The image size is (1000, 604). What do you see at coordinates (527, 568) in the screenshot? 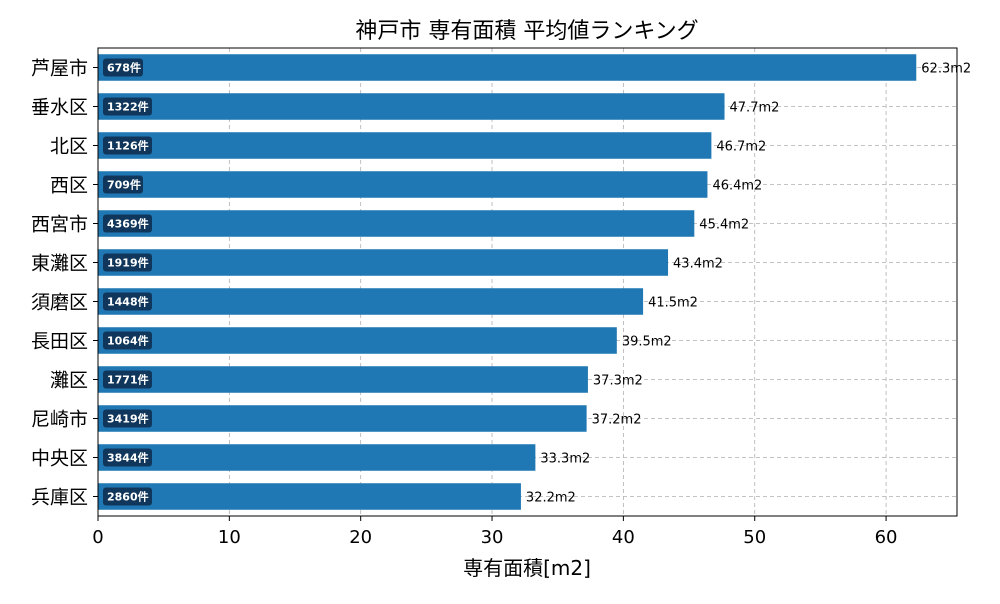
I see `x-axis-label: 専有面積[m2]` at bounding box center [527, 568].